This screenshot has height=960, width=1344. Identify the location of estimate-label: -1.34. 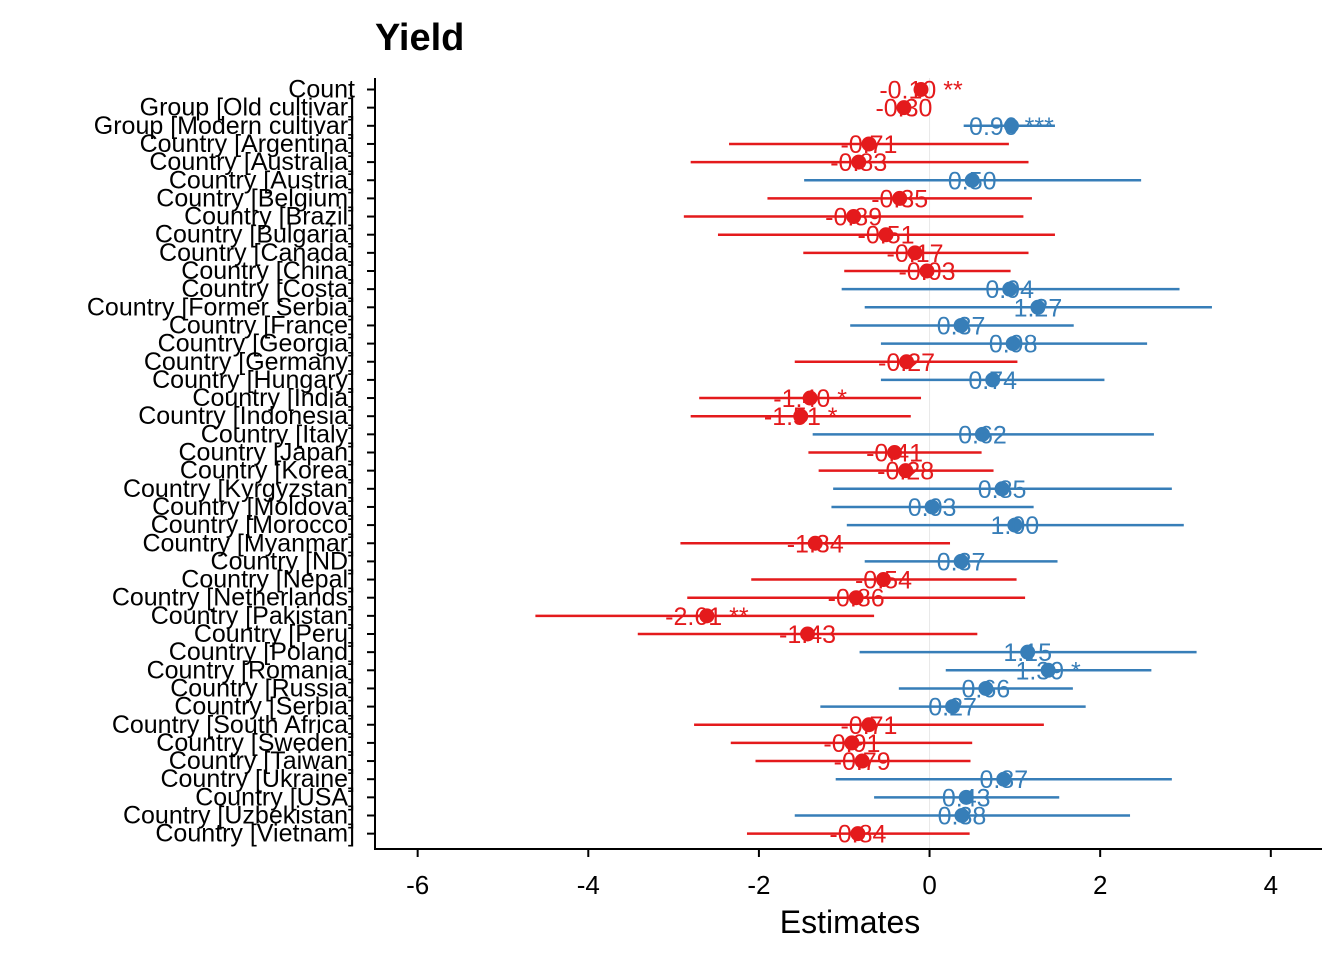
(815, 544).